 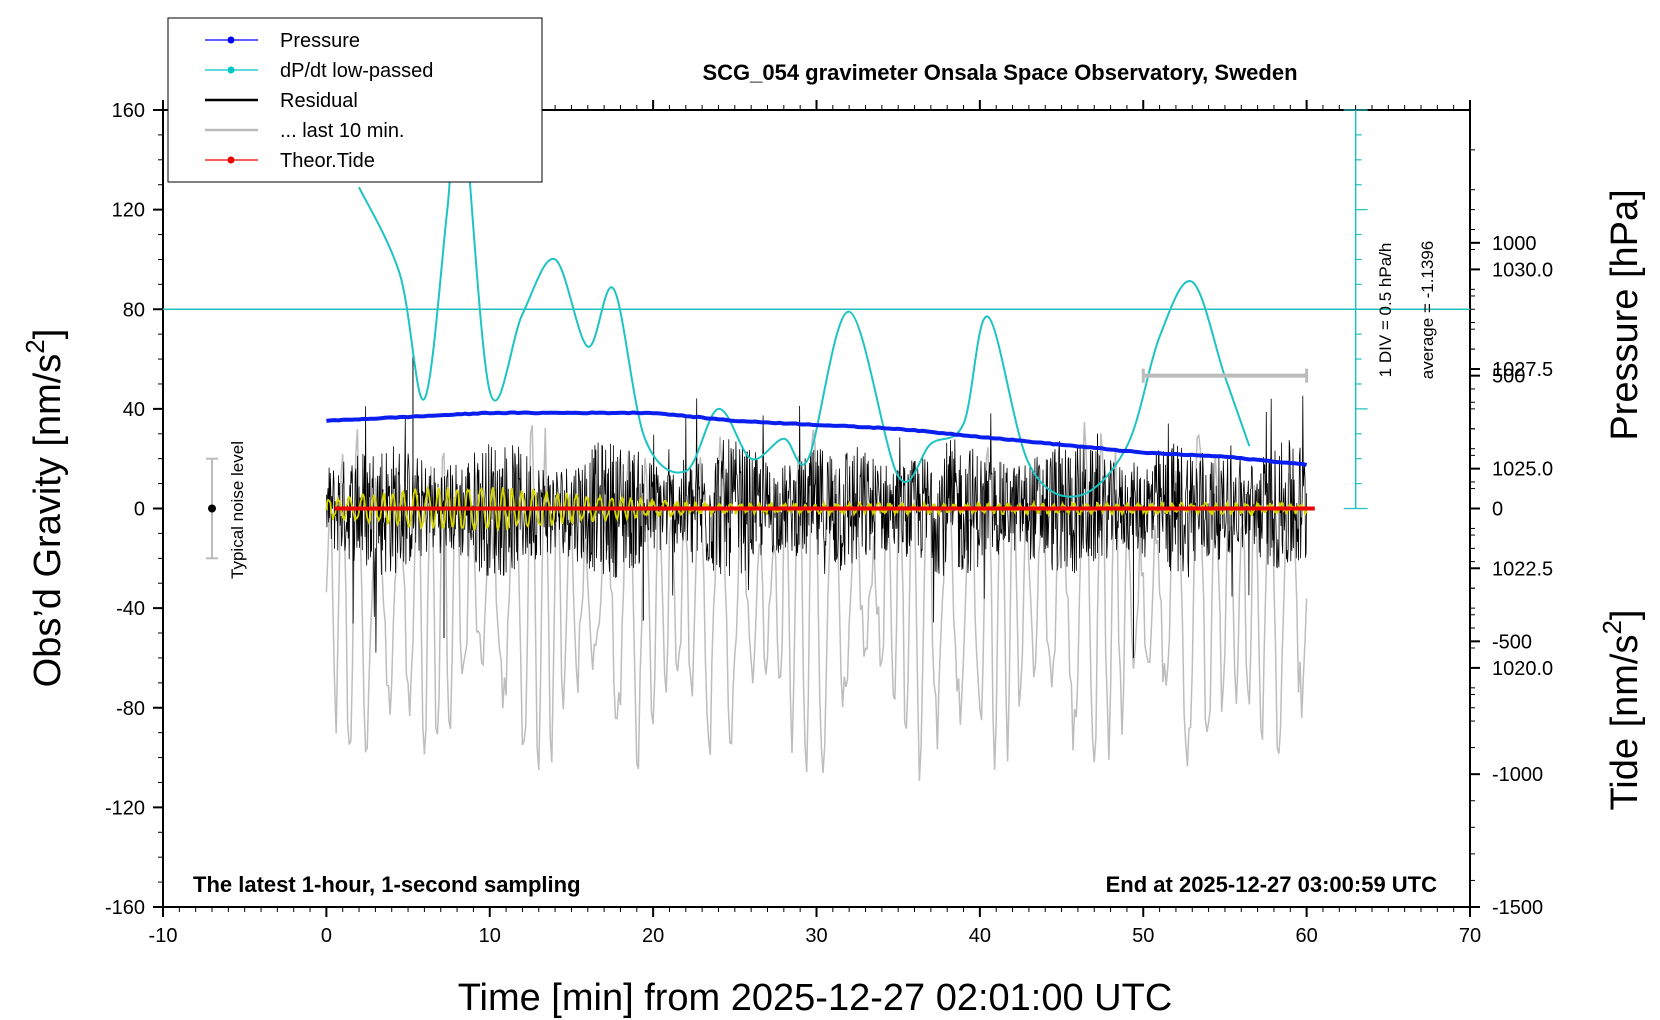 I want to click on y-axis-pressure: 1030.0 1027.5 1025.0 1022.5 1020.0, so click(x=1511, y=429).